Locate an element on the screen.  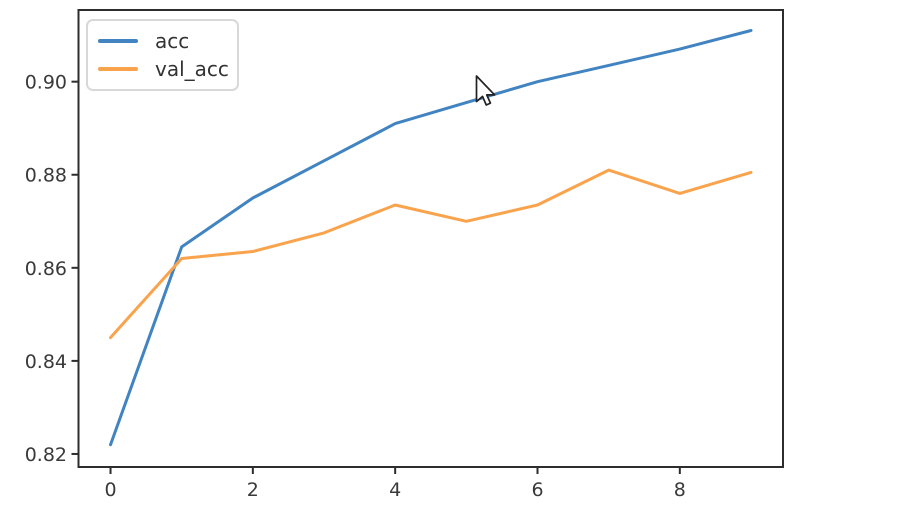
legend-label-acc: acc is located at coordinates (172, 41).